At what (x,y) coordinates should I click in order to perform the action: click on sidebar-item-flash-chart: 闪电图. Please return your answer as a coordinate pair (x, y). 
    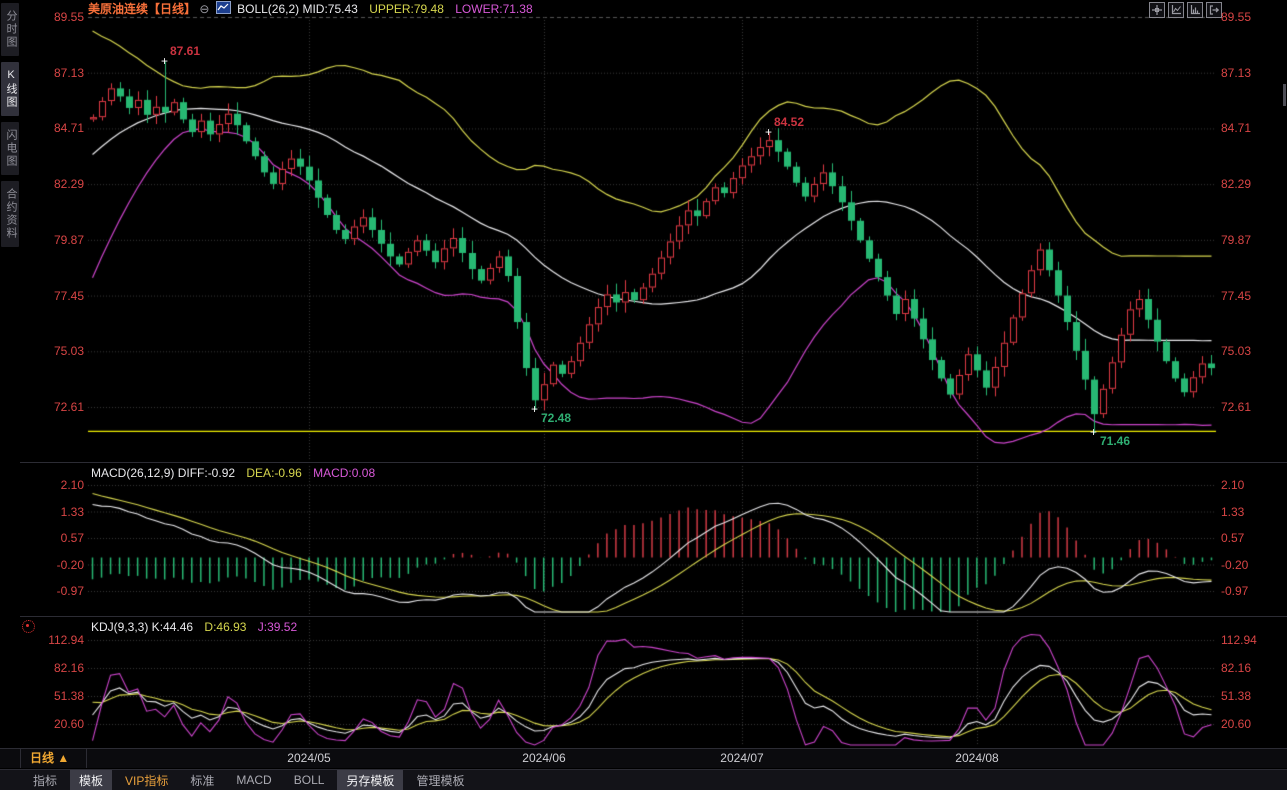
    Looking at the image, I should click on (10, 148).